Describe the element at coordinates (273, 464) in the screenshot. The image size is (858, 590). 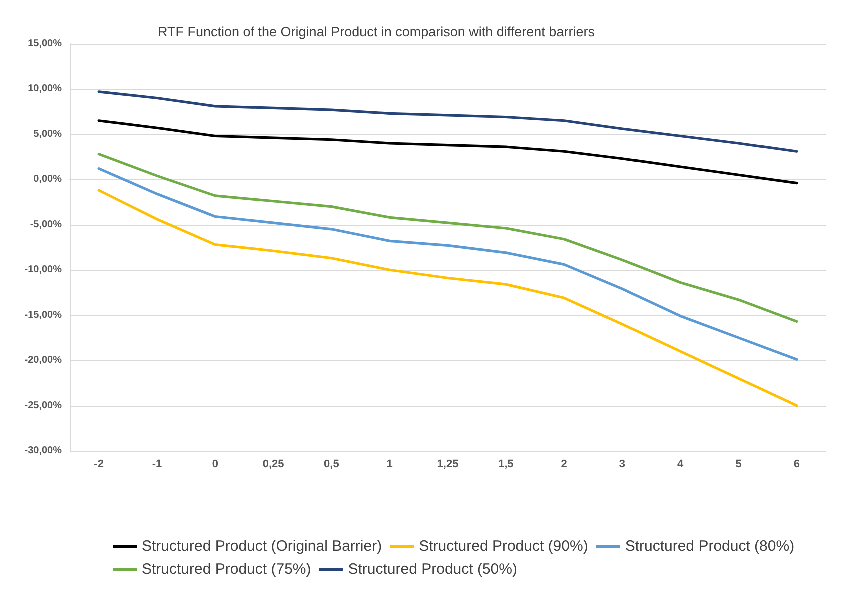
I see `x-tick-label: 0,25` at that location.